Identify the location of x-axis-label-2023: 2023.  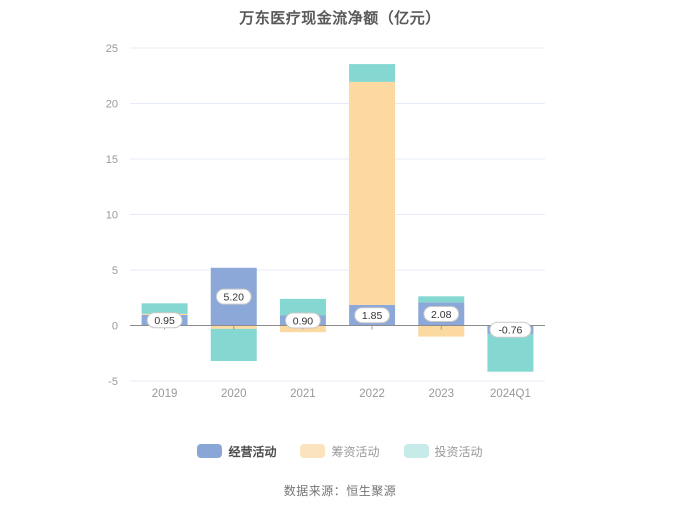
(441, 394).